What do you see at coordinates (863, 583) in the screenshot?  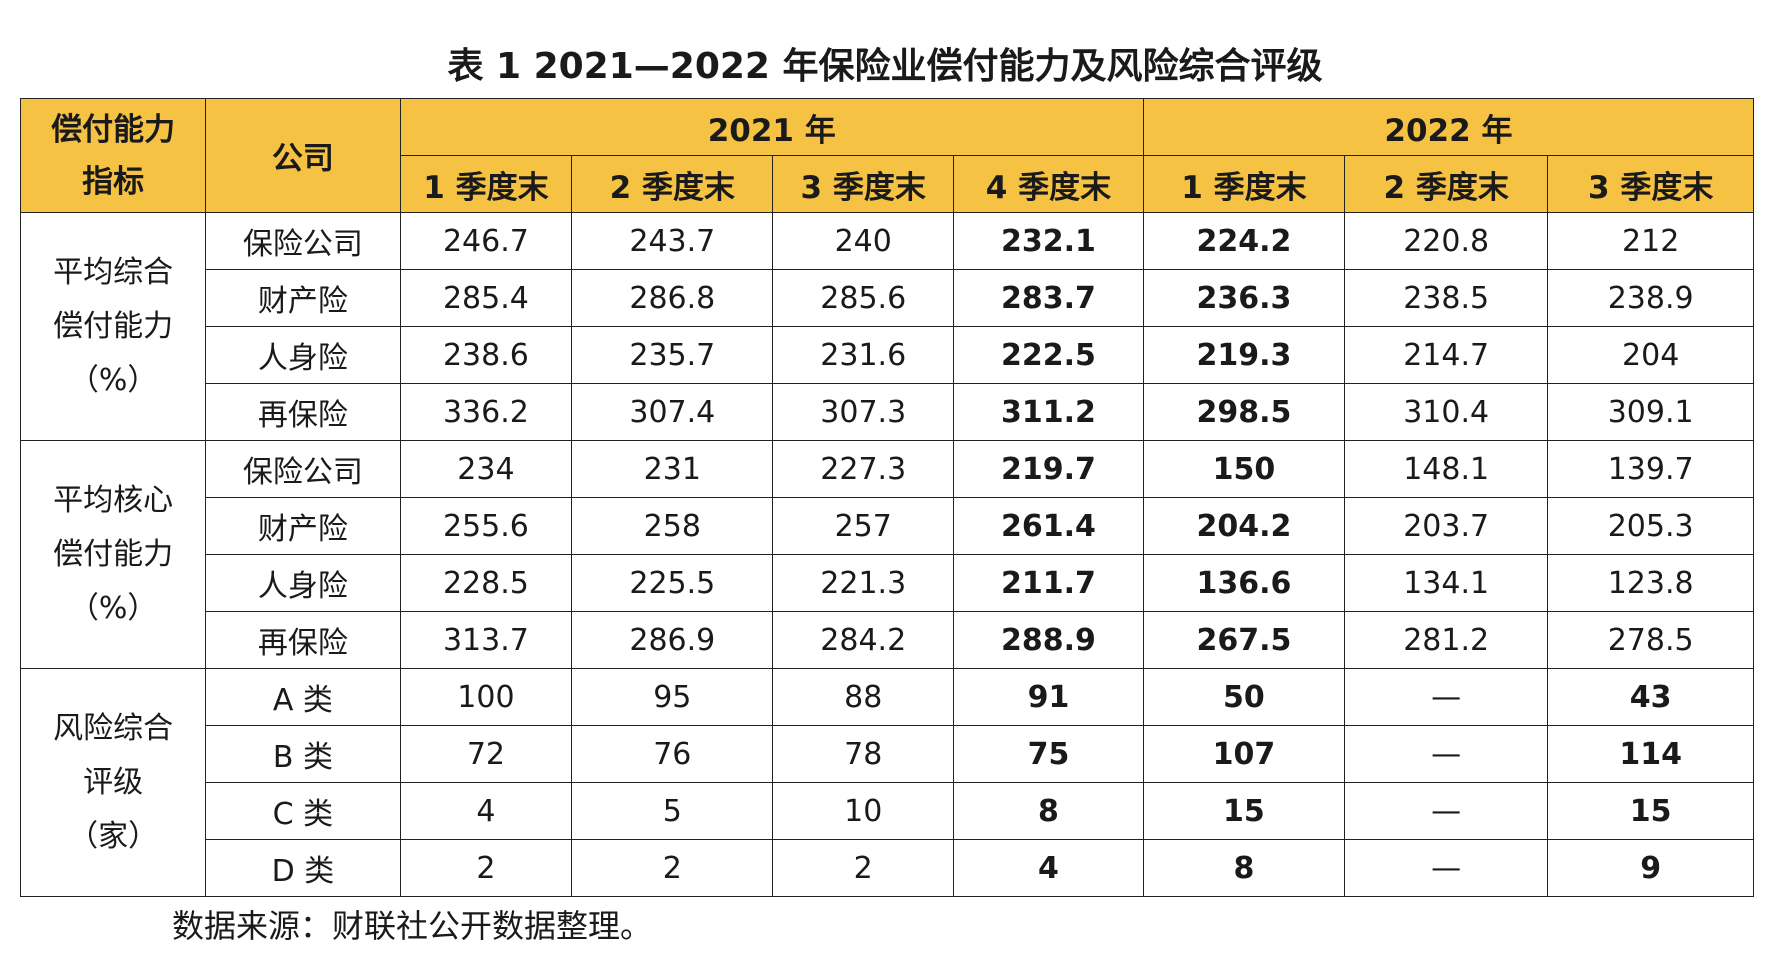 I see `value-cell: 221.3` at bounding box center [863, 583].